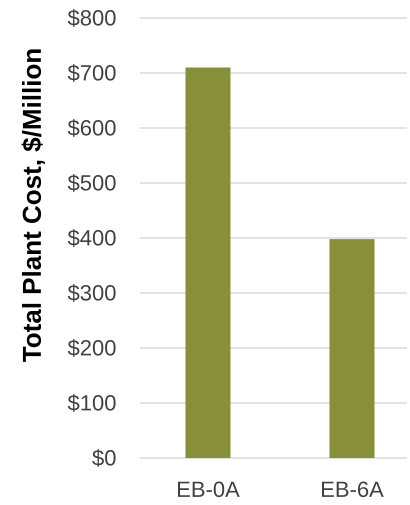 The width and height of the screenshot is (410, 505). I want to click on y-tick-label: $300, so click(92, 293).